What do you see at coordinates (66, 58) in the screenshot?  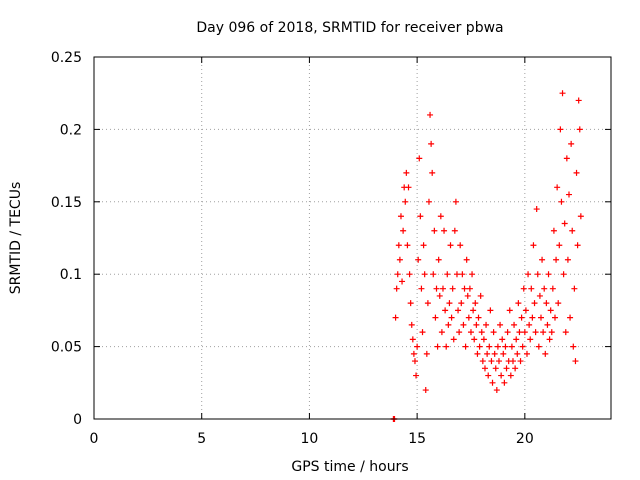 I see `y-tick-label: 0.25` at bounding box center [66, 58].